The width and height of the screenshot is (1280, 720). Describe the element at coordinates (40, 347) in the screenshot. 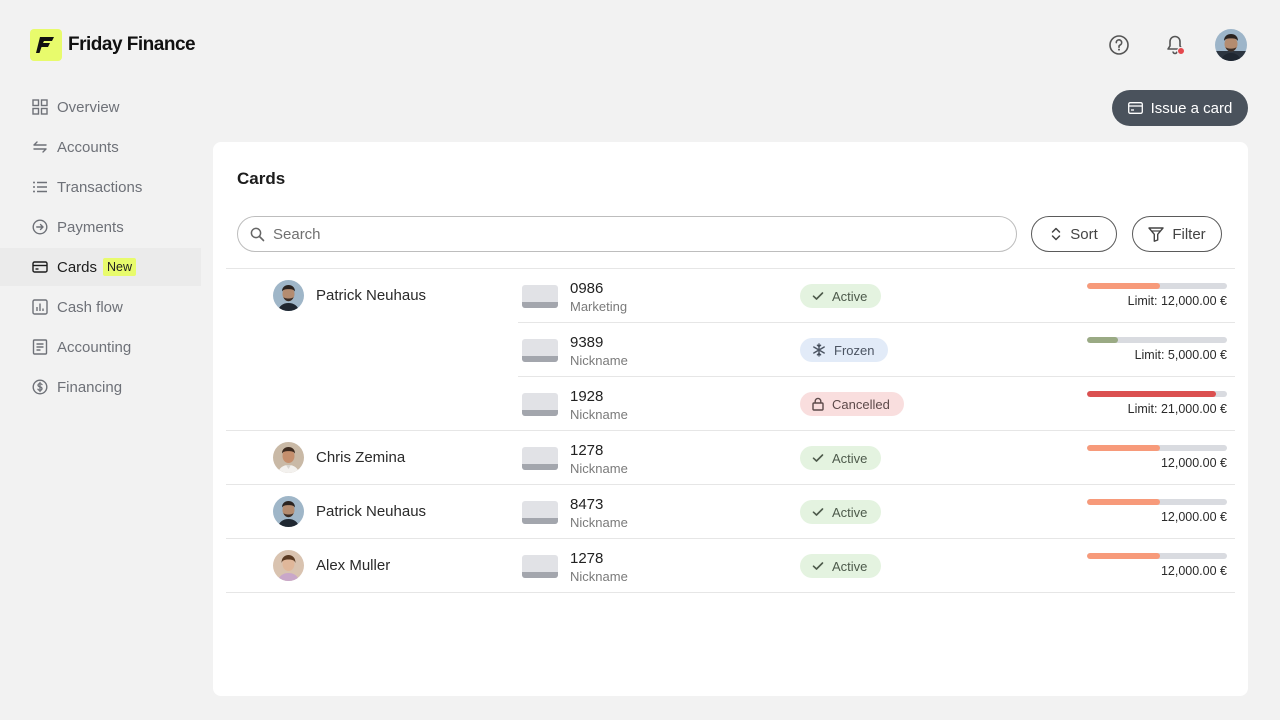

I see `ledger-icon` at that location.